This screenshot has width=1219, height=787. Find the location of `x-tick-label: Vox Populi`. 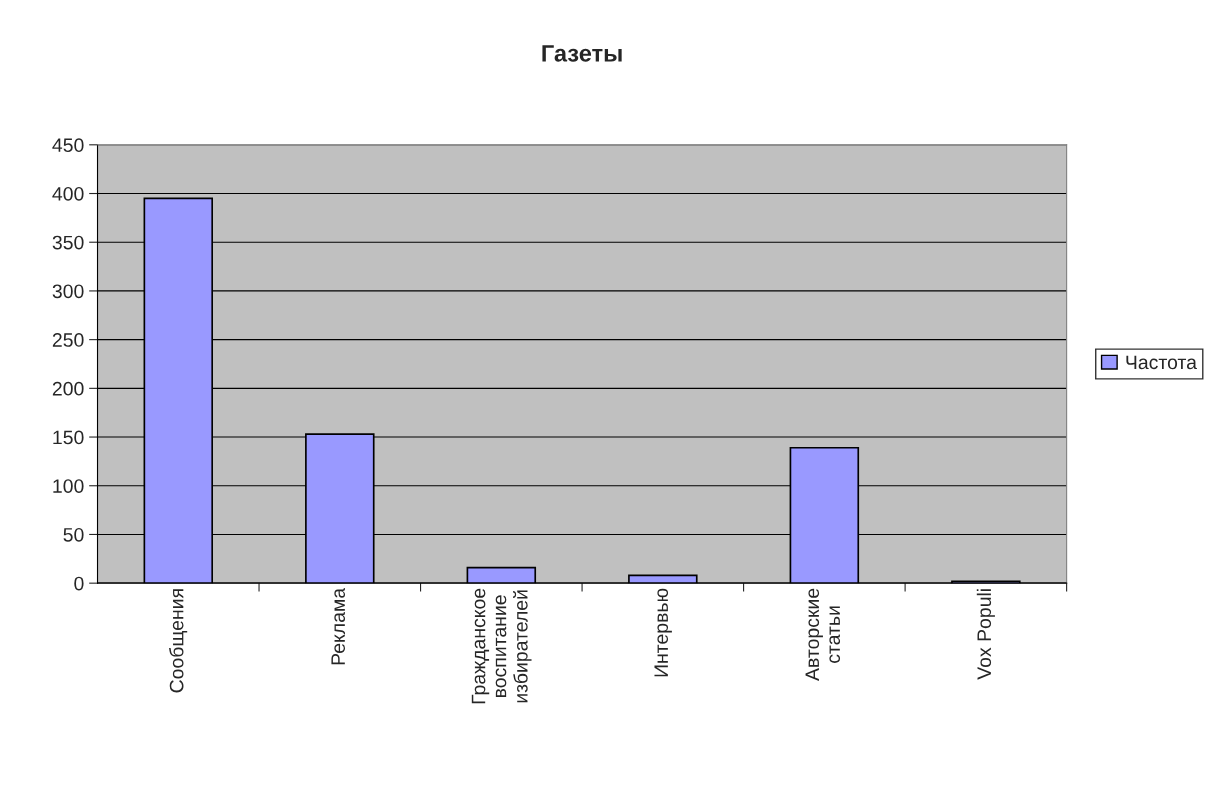

x-tick-label: Vox Populi is located at coordinates (985, 634).